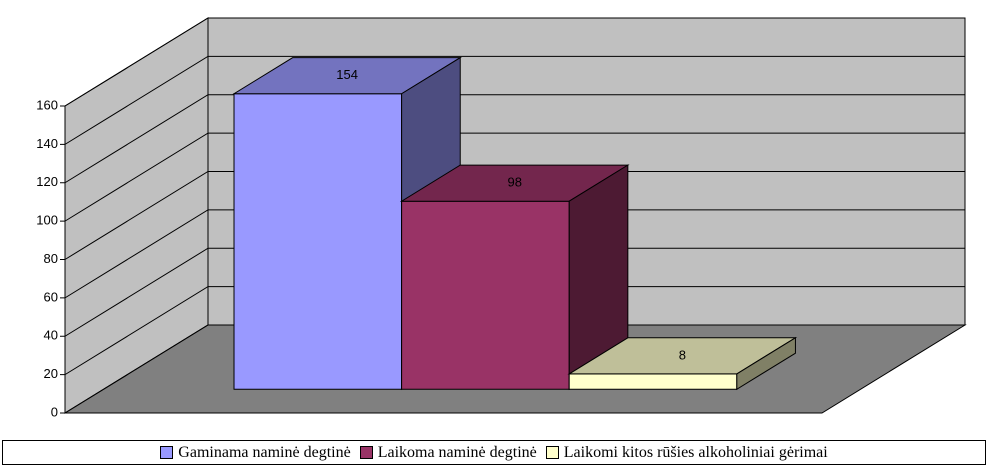 This screenshot has width=991, height=468. Describe the element at coordinates (514, 182) in the screenshot. I see `data-label: 98` at that location.